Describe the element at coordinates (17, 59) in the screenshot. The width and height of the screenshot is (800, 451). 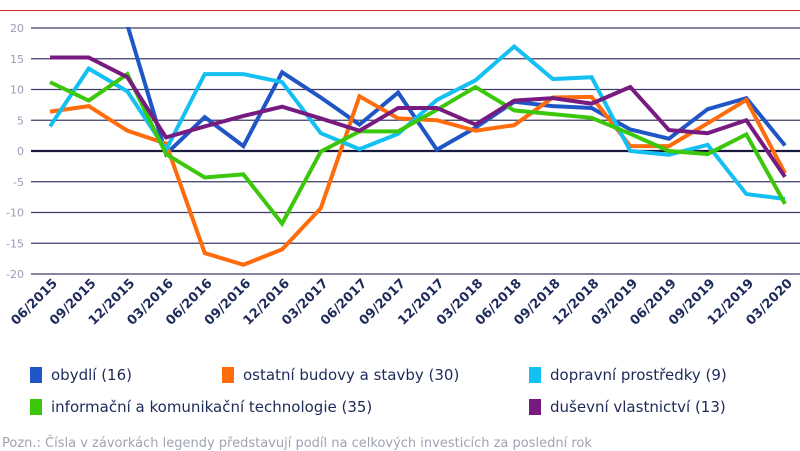
I see `y-tick-label: 15` at that location.